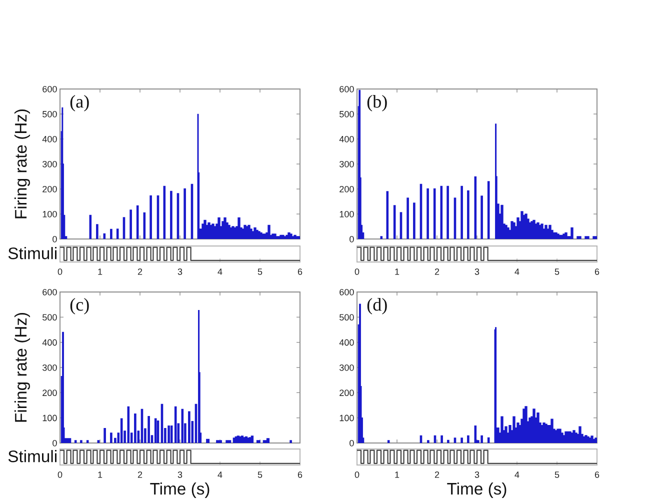  I want to click on annotation: (d), so click(377, 306).